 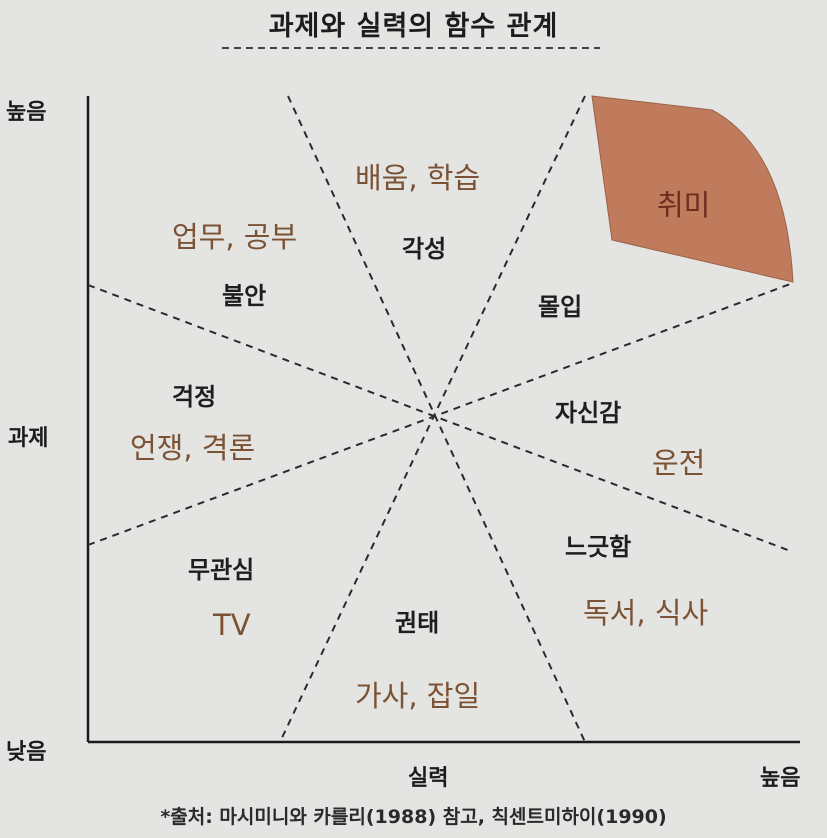 What do you see at coordinates (646, 613) in the screenshot?
I see `reading-eating-label: 독서, 식사` at bounding box center [646, 613].